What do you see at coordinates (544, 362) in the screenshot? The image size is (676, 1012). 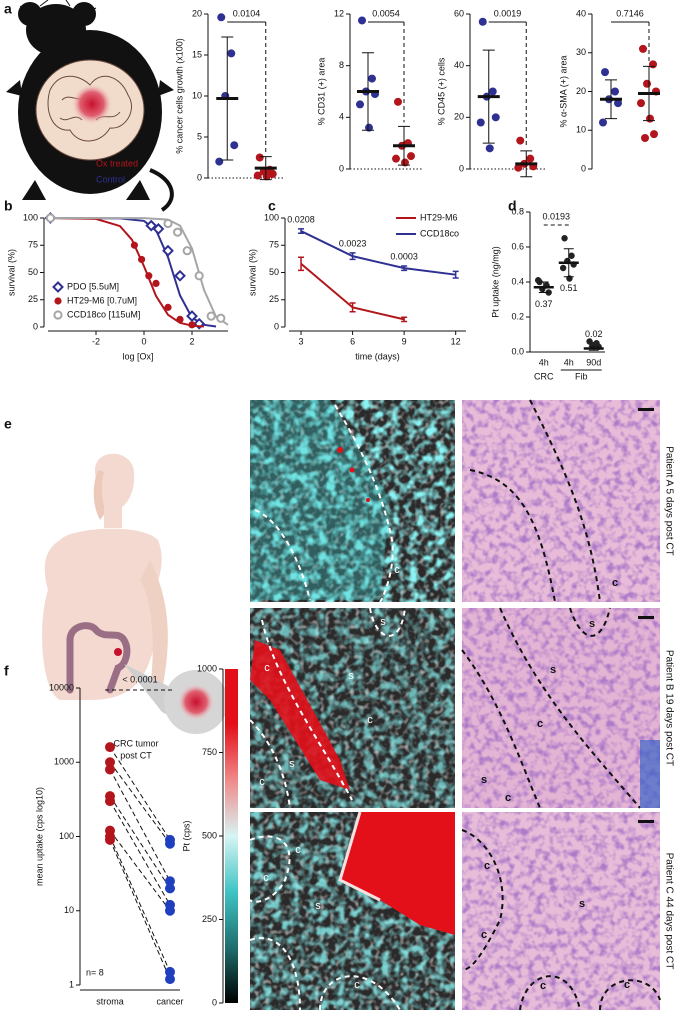 I see `x-tick-label: 4h` at bounding box center [544, 362].